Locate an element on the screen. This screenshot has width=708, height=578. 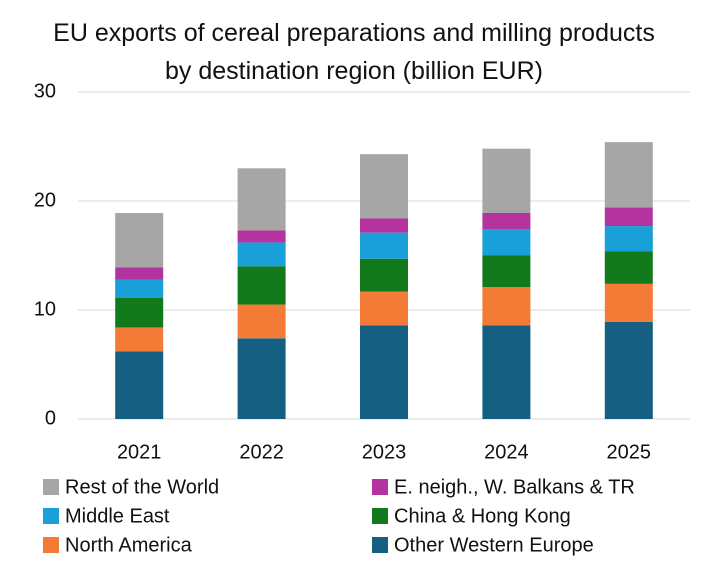
y-tick-label: 10 is located at coordinates (45, 309).